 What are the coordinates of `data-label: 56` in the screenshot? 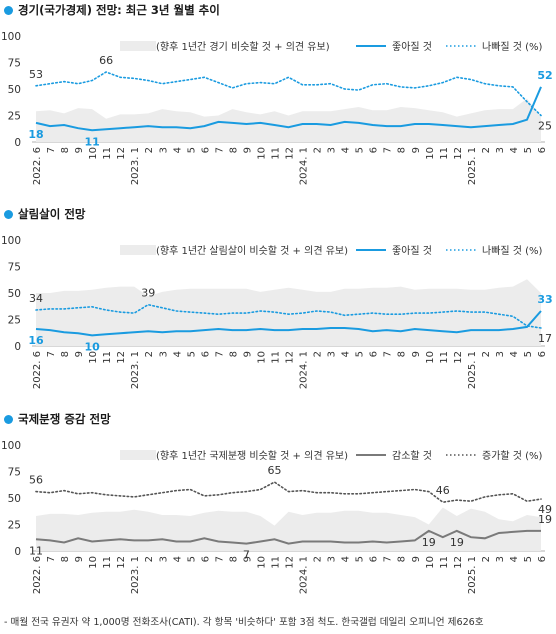 It's located at (36, 480).